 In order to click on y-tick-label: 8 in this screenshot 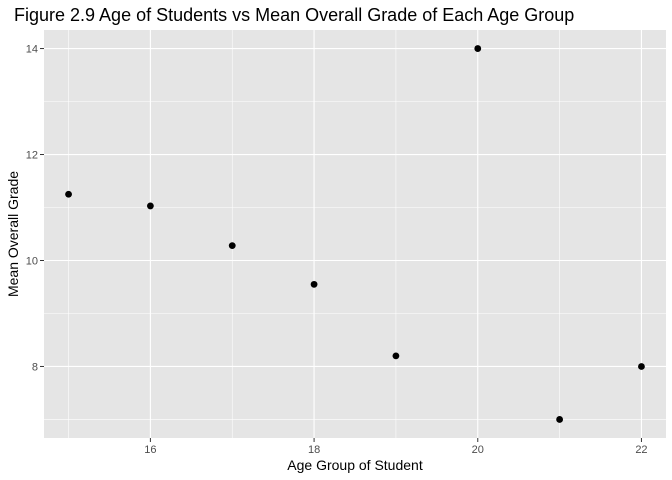, I will do `click(35, 367)`.